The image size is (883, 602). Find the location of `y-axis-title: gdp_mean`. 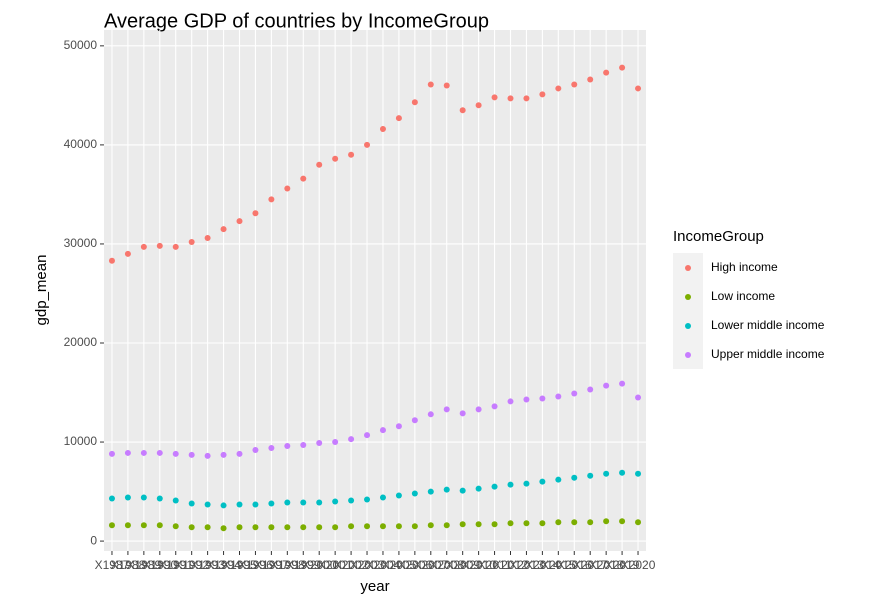

y-axis-title: gdp_mean is located at coordinates (41, 290).